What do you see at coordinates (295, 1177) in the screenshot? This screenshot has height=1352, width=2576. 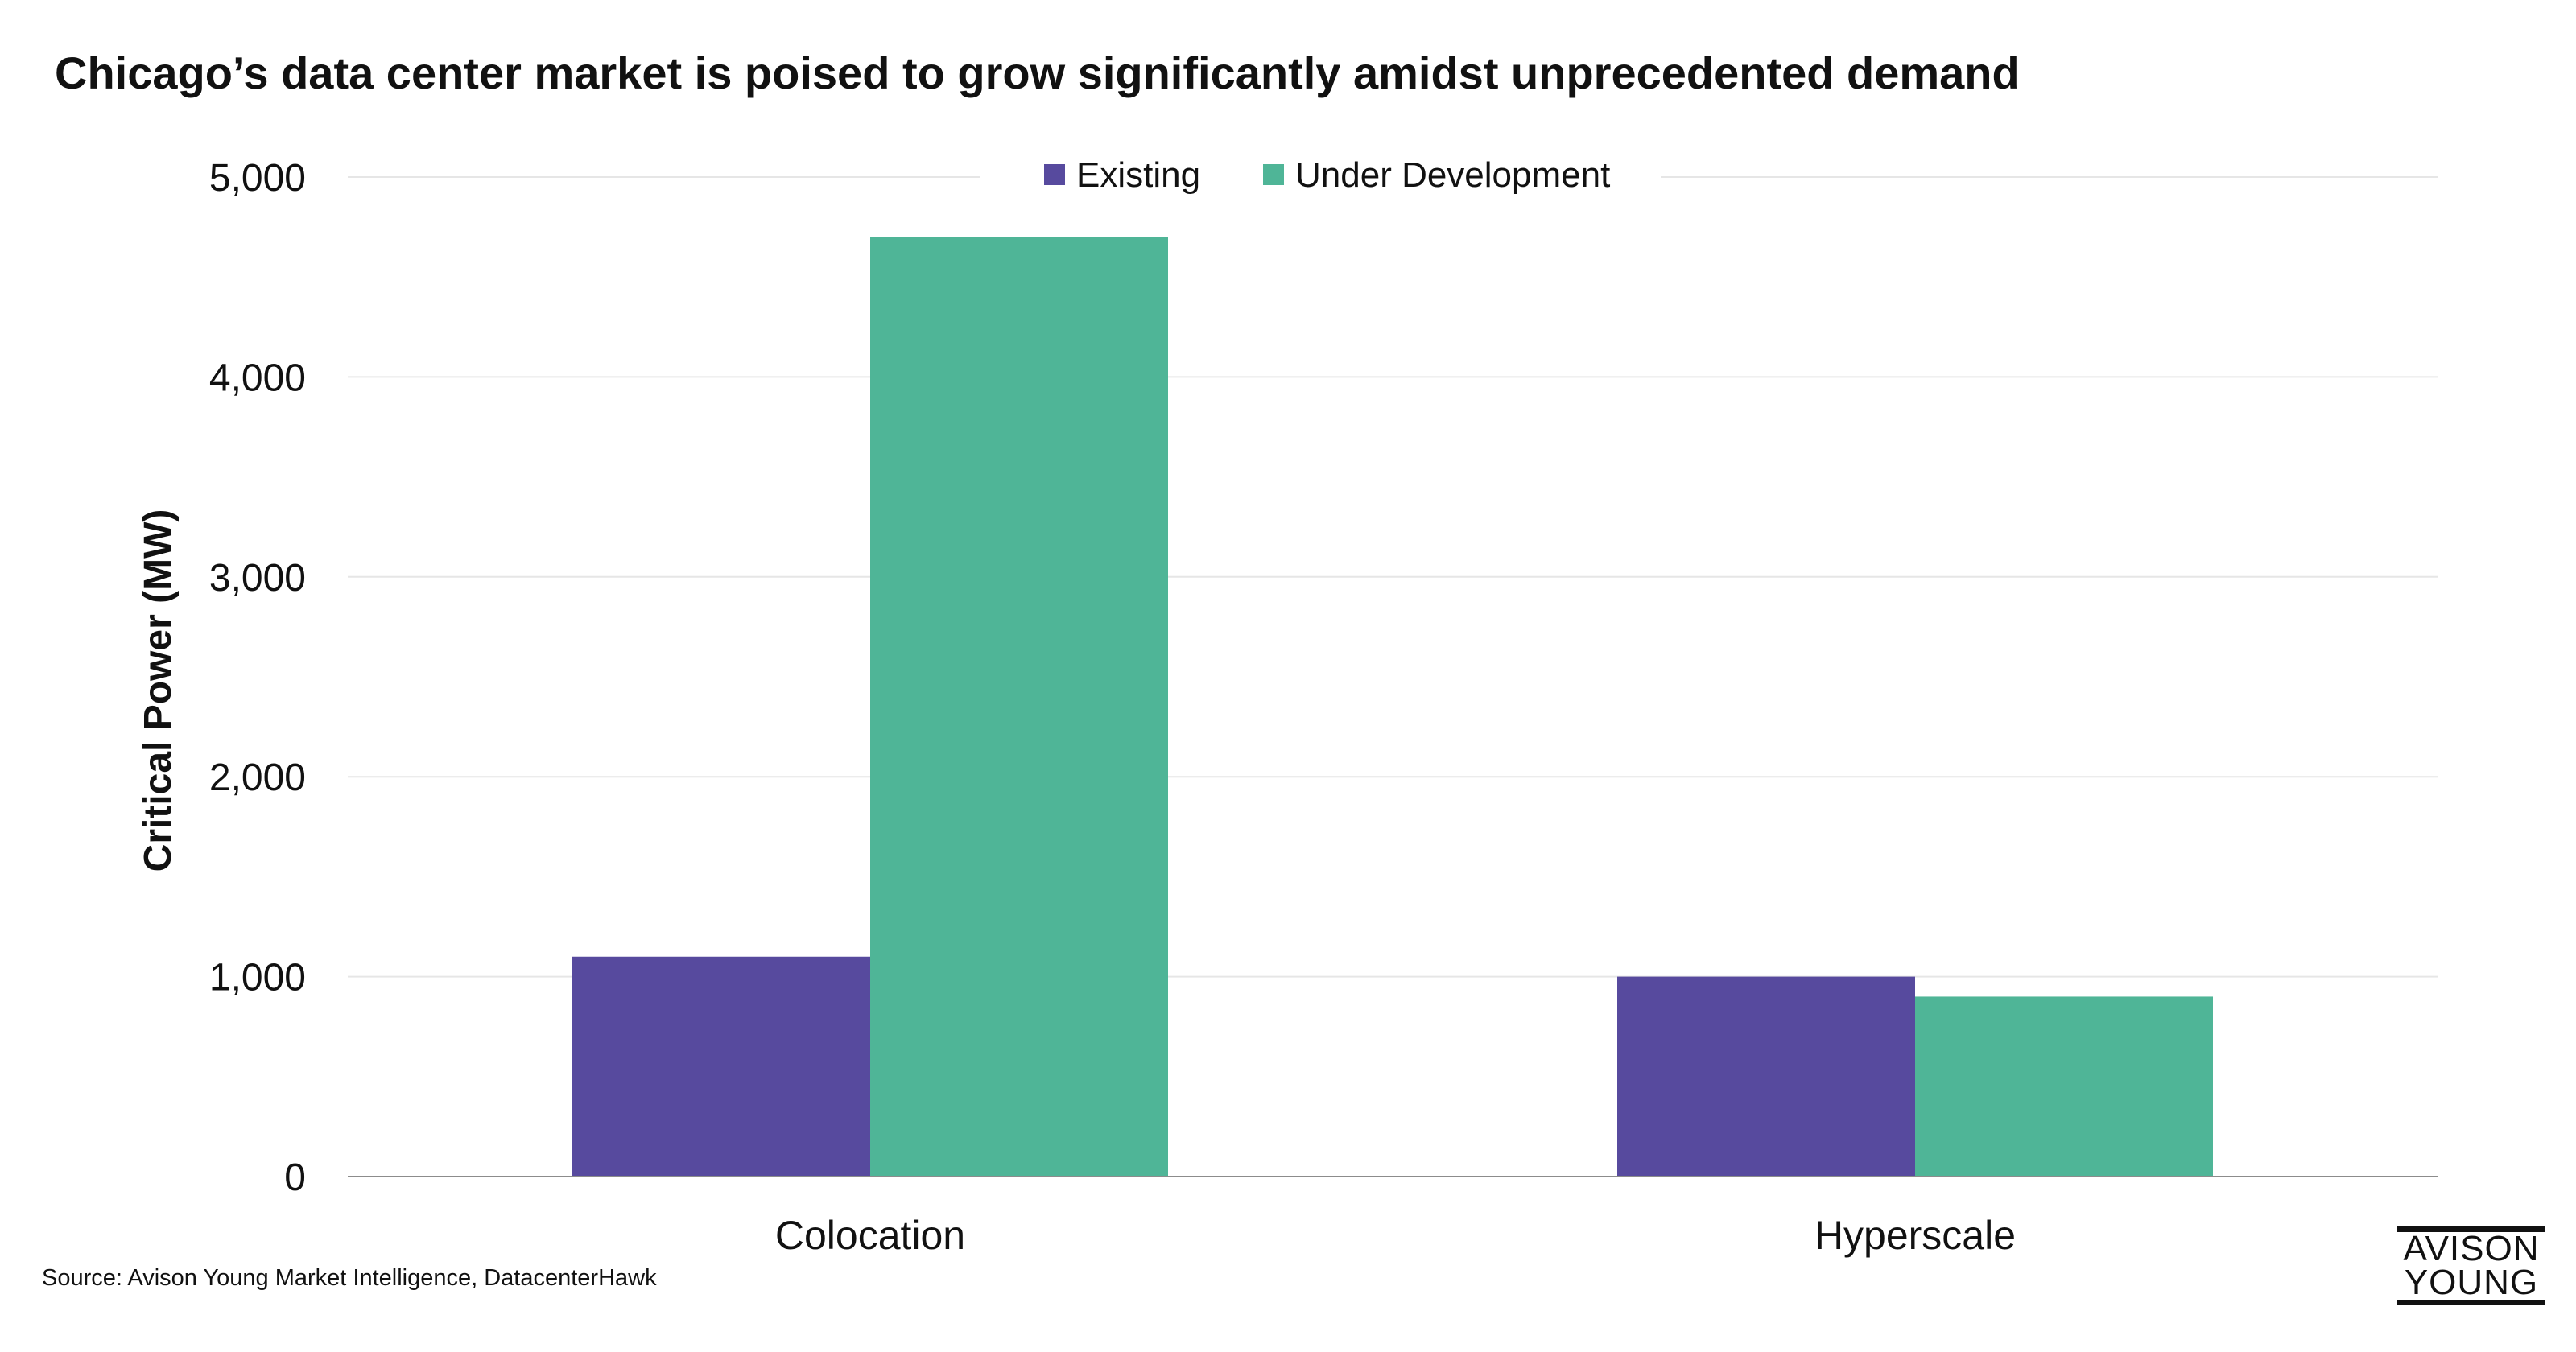 I see `y-tick-label: 0` at bounding box center [295, 1177].